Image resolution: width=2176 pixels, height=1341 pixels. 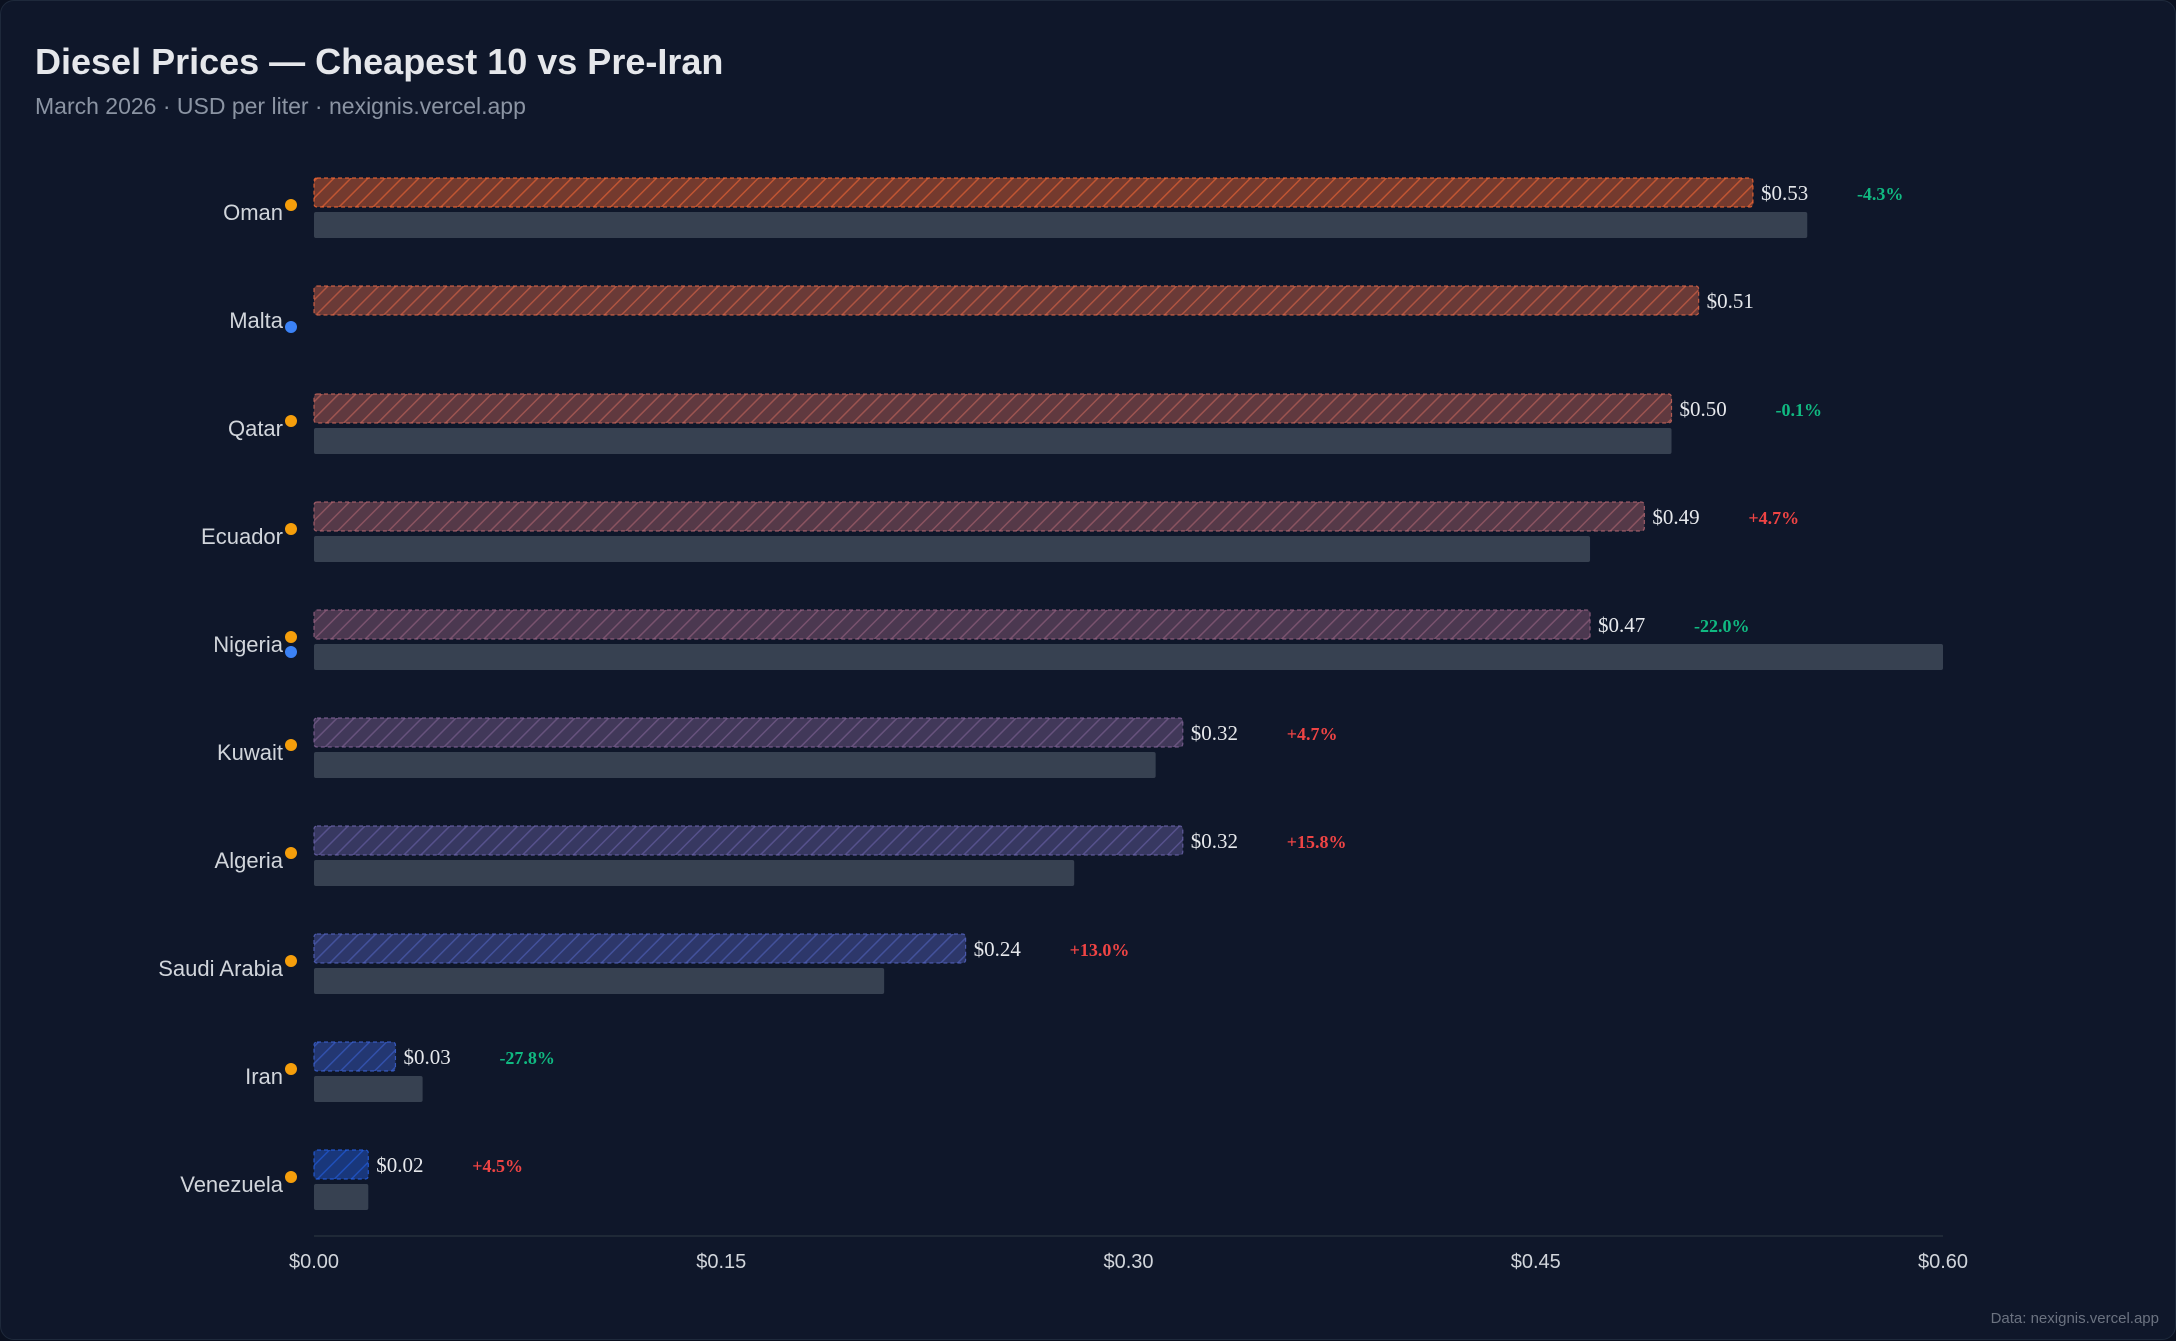 I want to click on category-label: Kuwait, so click(x=250, y=752).